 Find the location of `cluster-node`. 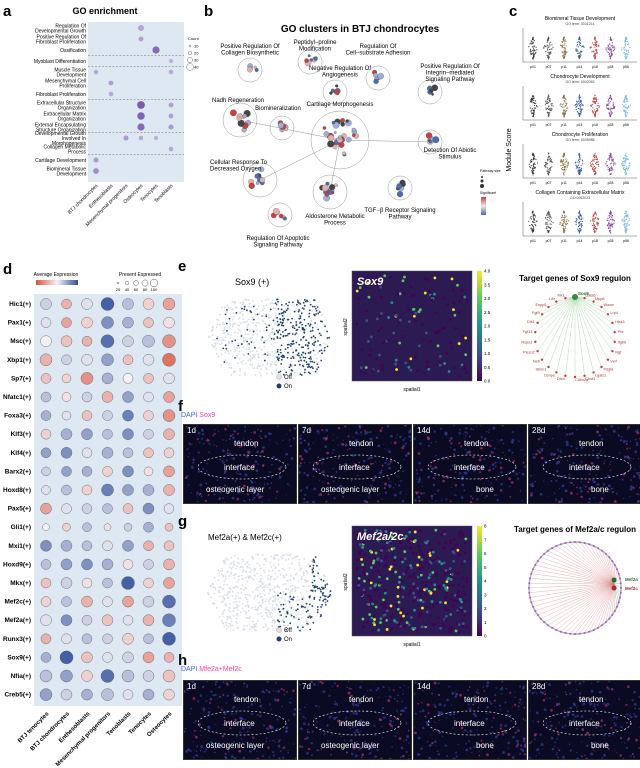

cluster-node is located at coordinates (331, 144).